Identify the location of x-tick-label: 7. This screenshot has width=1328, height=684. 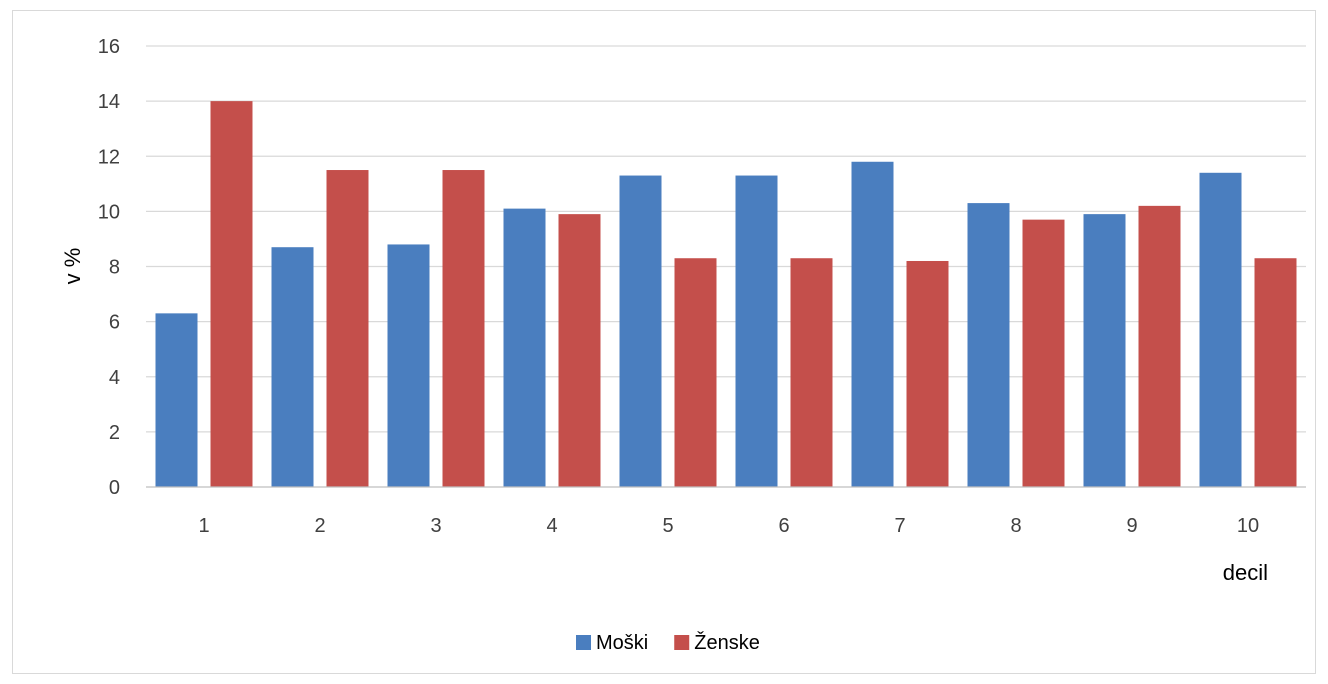
(899, 526).